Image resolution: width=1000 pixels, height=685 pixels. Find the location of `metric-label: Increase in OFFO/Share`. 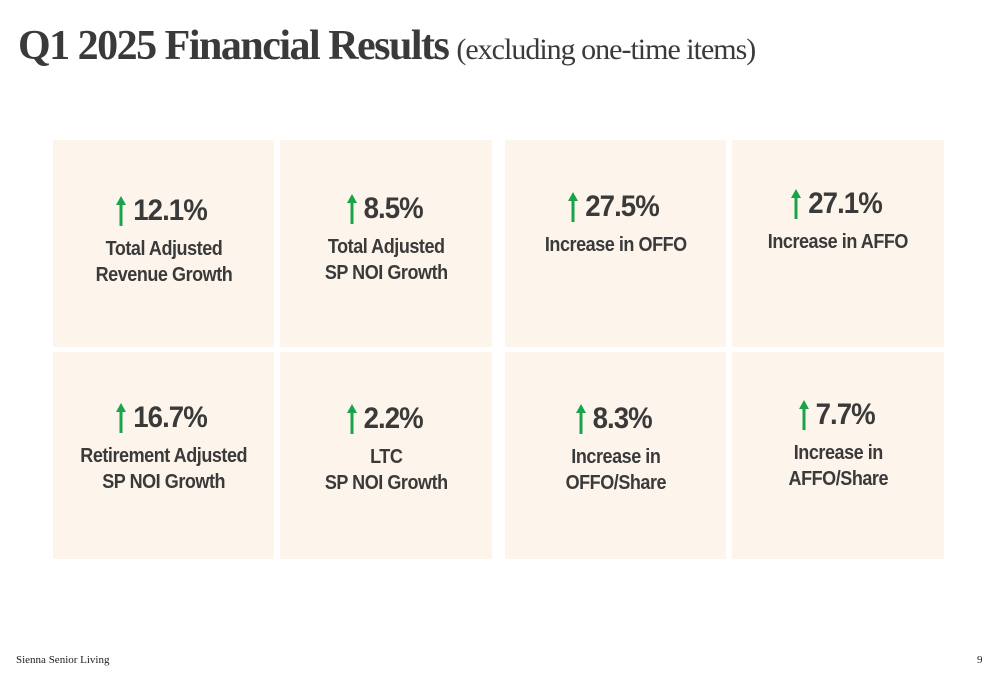

metric-label: Increase in OFFO/Share is located at coordinates (615, 470).